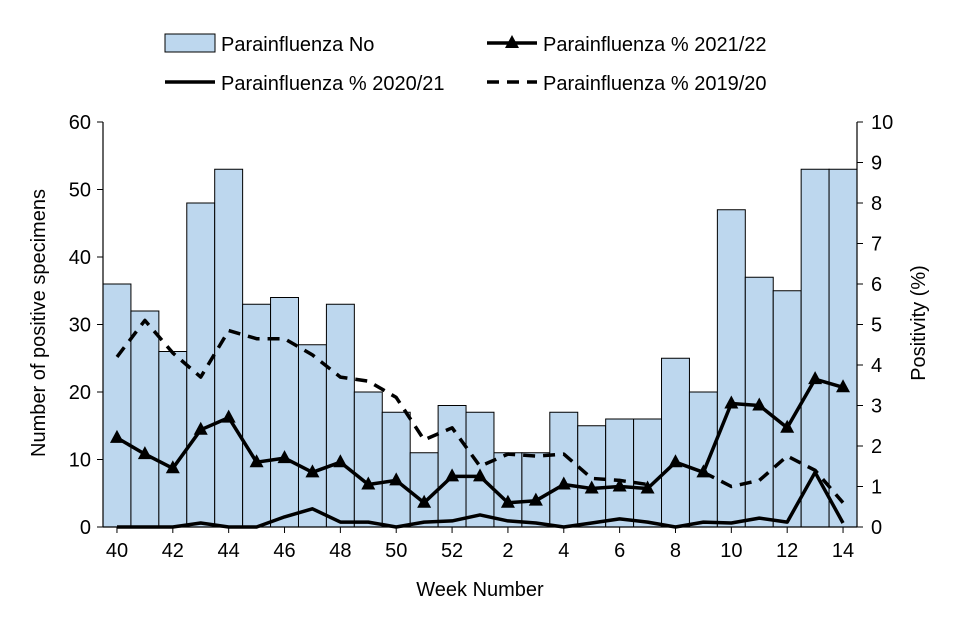 Image resolution: width=960 pixels, height=640 pixels. I want to click on legend-label-bars: Parainfluenza No, so click(297, 45).